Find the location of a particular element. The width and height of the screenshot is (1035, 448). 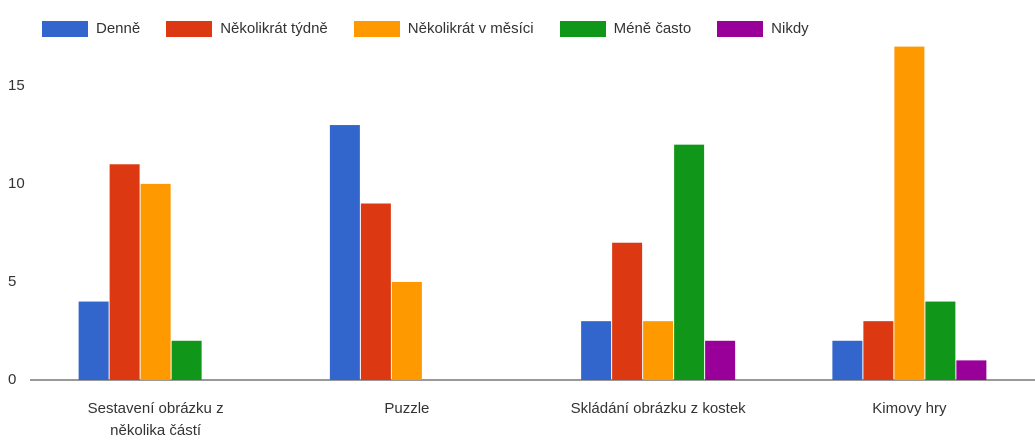

x-tick-label: Sestavení obrázku z několika částí is located at coordinates (155, 419).